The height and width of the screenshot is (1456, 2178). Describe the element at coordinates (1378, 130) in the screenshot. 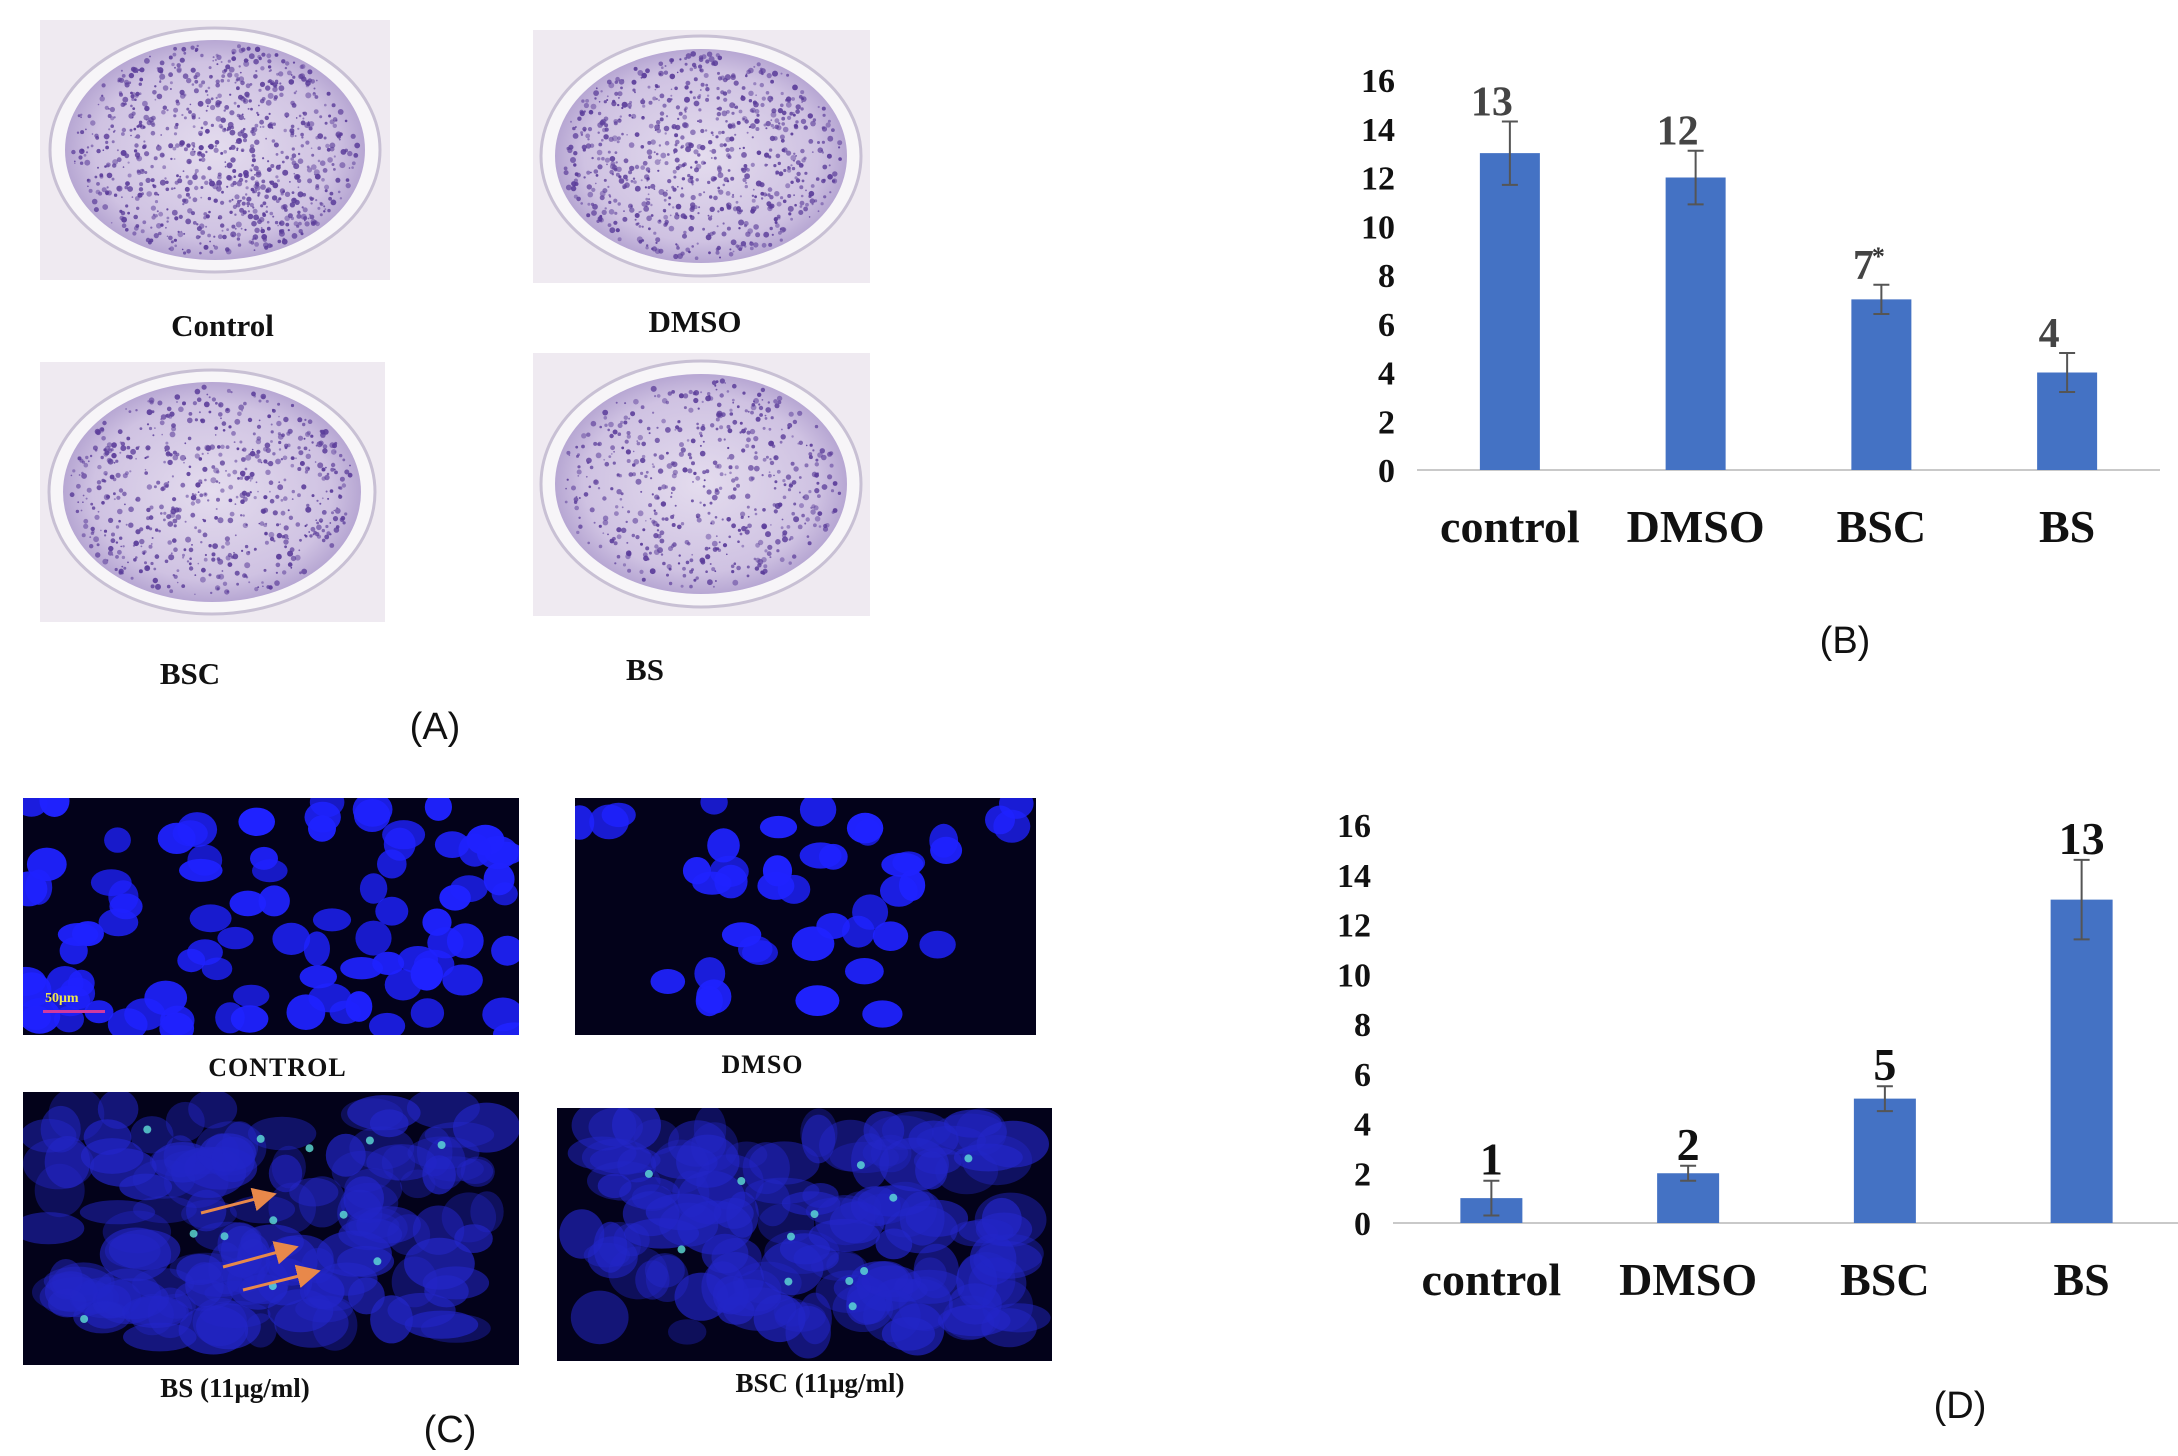

I see `y-tick-label: 14` at that location.